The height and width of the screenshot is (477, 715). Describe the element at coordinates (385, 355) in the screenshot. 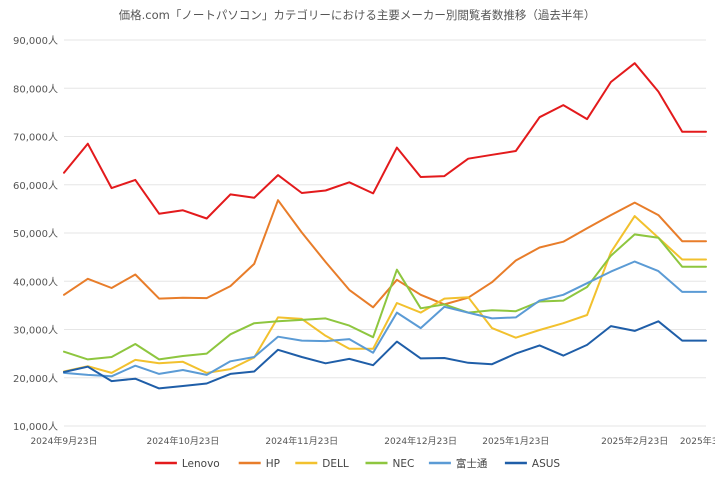

I see `series-line-ASUS` at that location.